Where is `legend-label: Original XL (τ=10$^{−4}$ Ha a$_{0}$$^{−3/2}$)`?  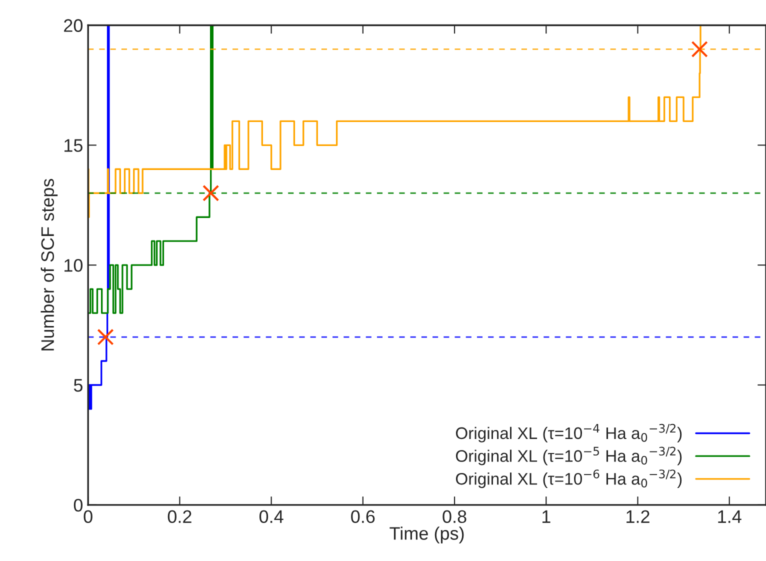
legend-label: Original XL (τ=10$^{−4}$ Ha a$_{0}$$^{−3/2}$) is located at coordinates (569, 433).